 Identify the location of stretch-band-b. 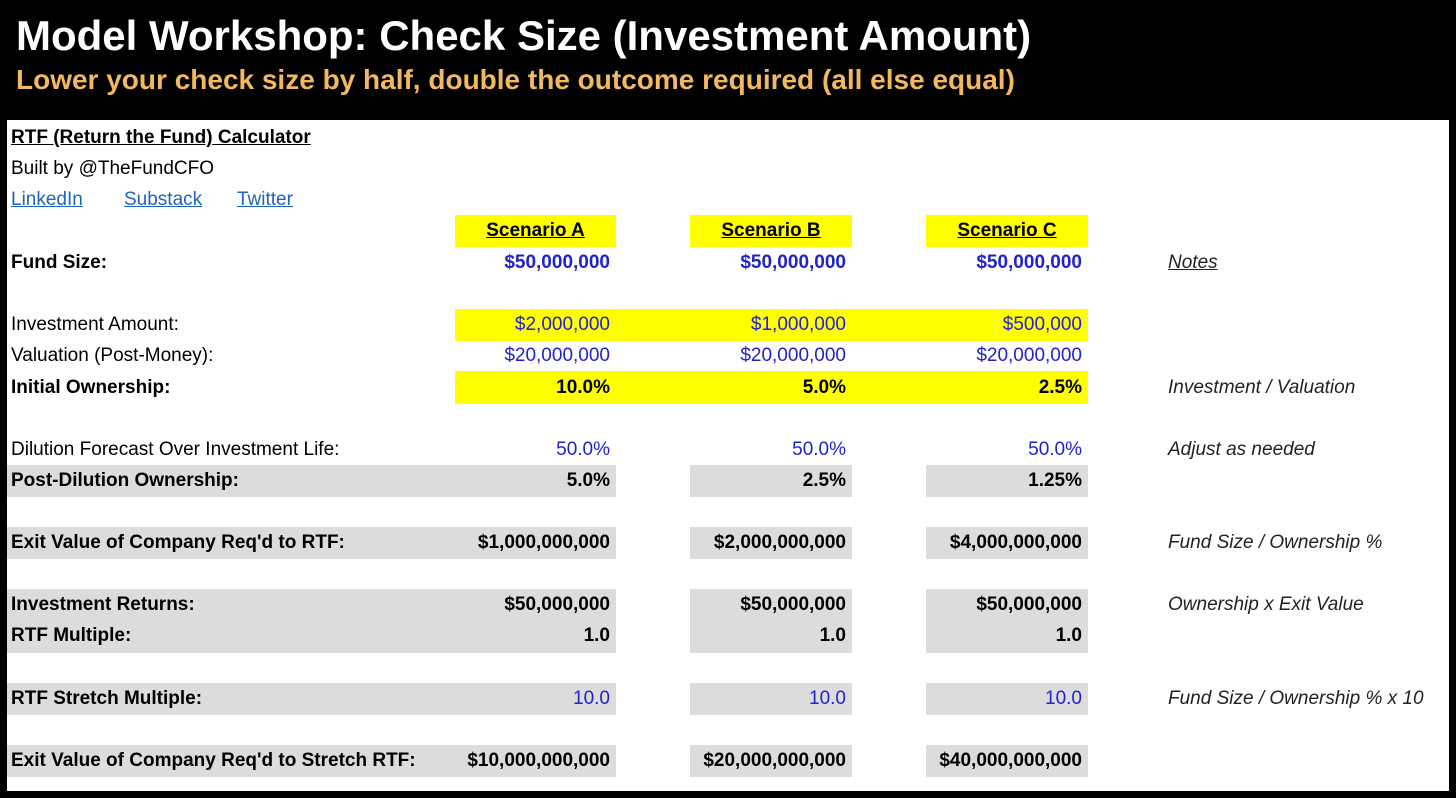
(771, 699).